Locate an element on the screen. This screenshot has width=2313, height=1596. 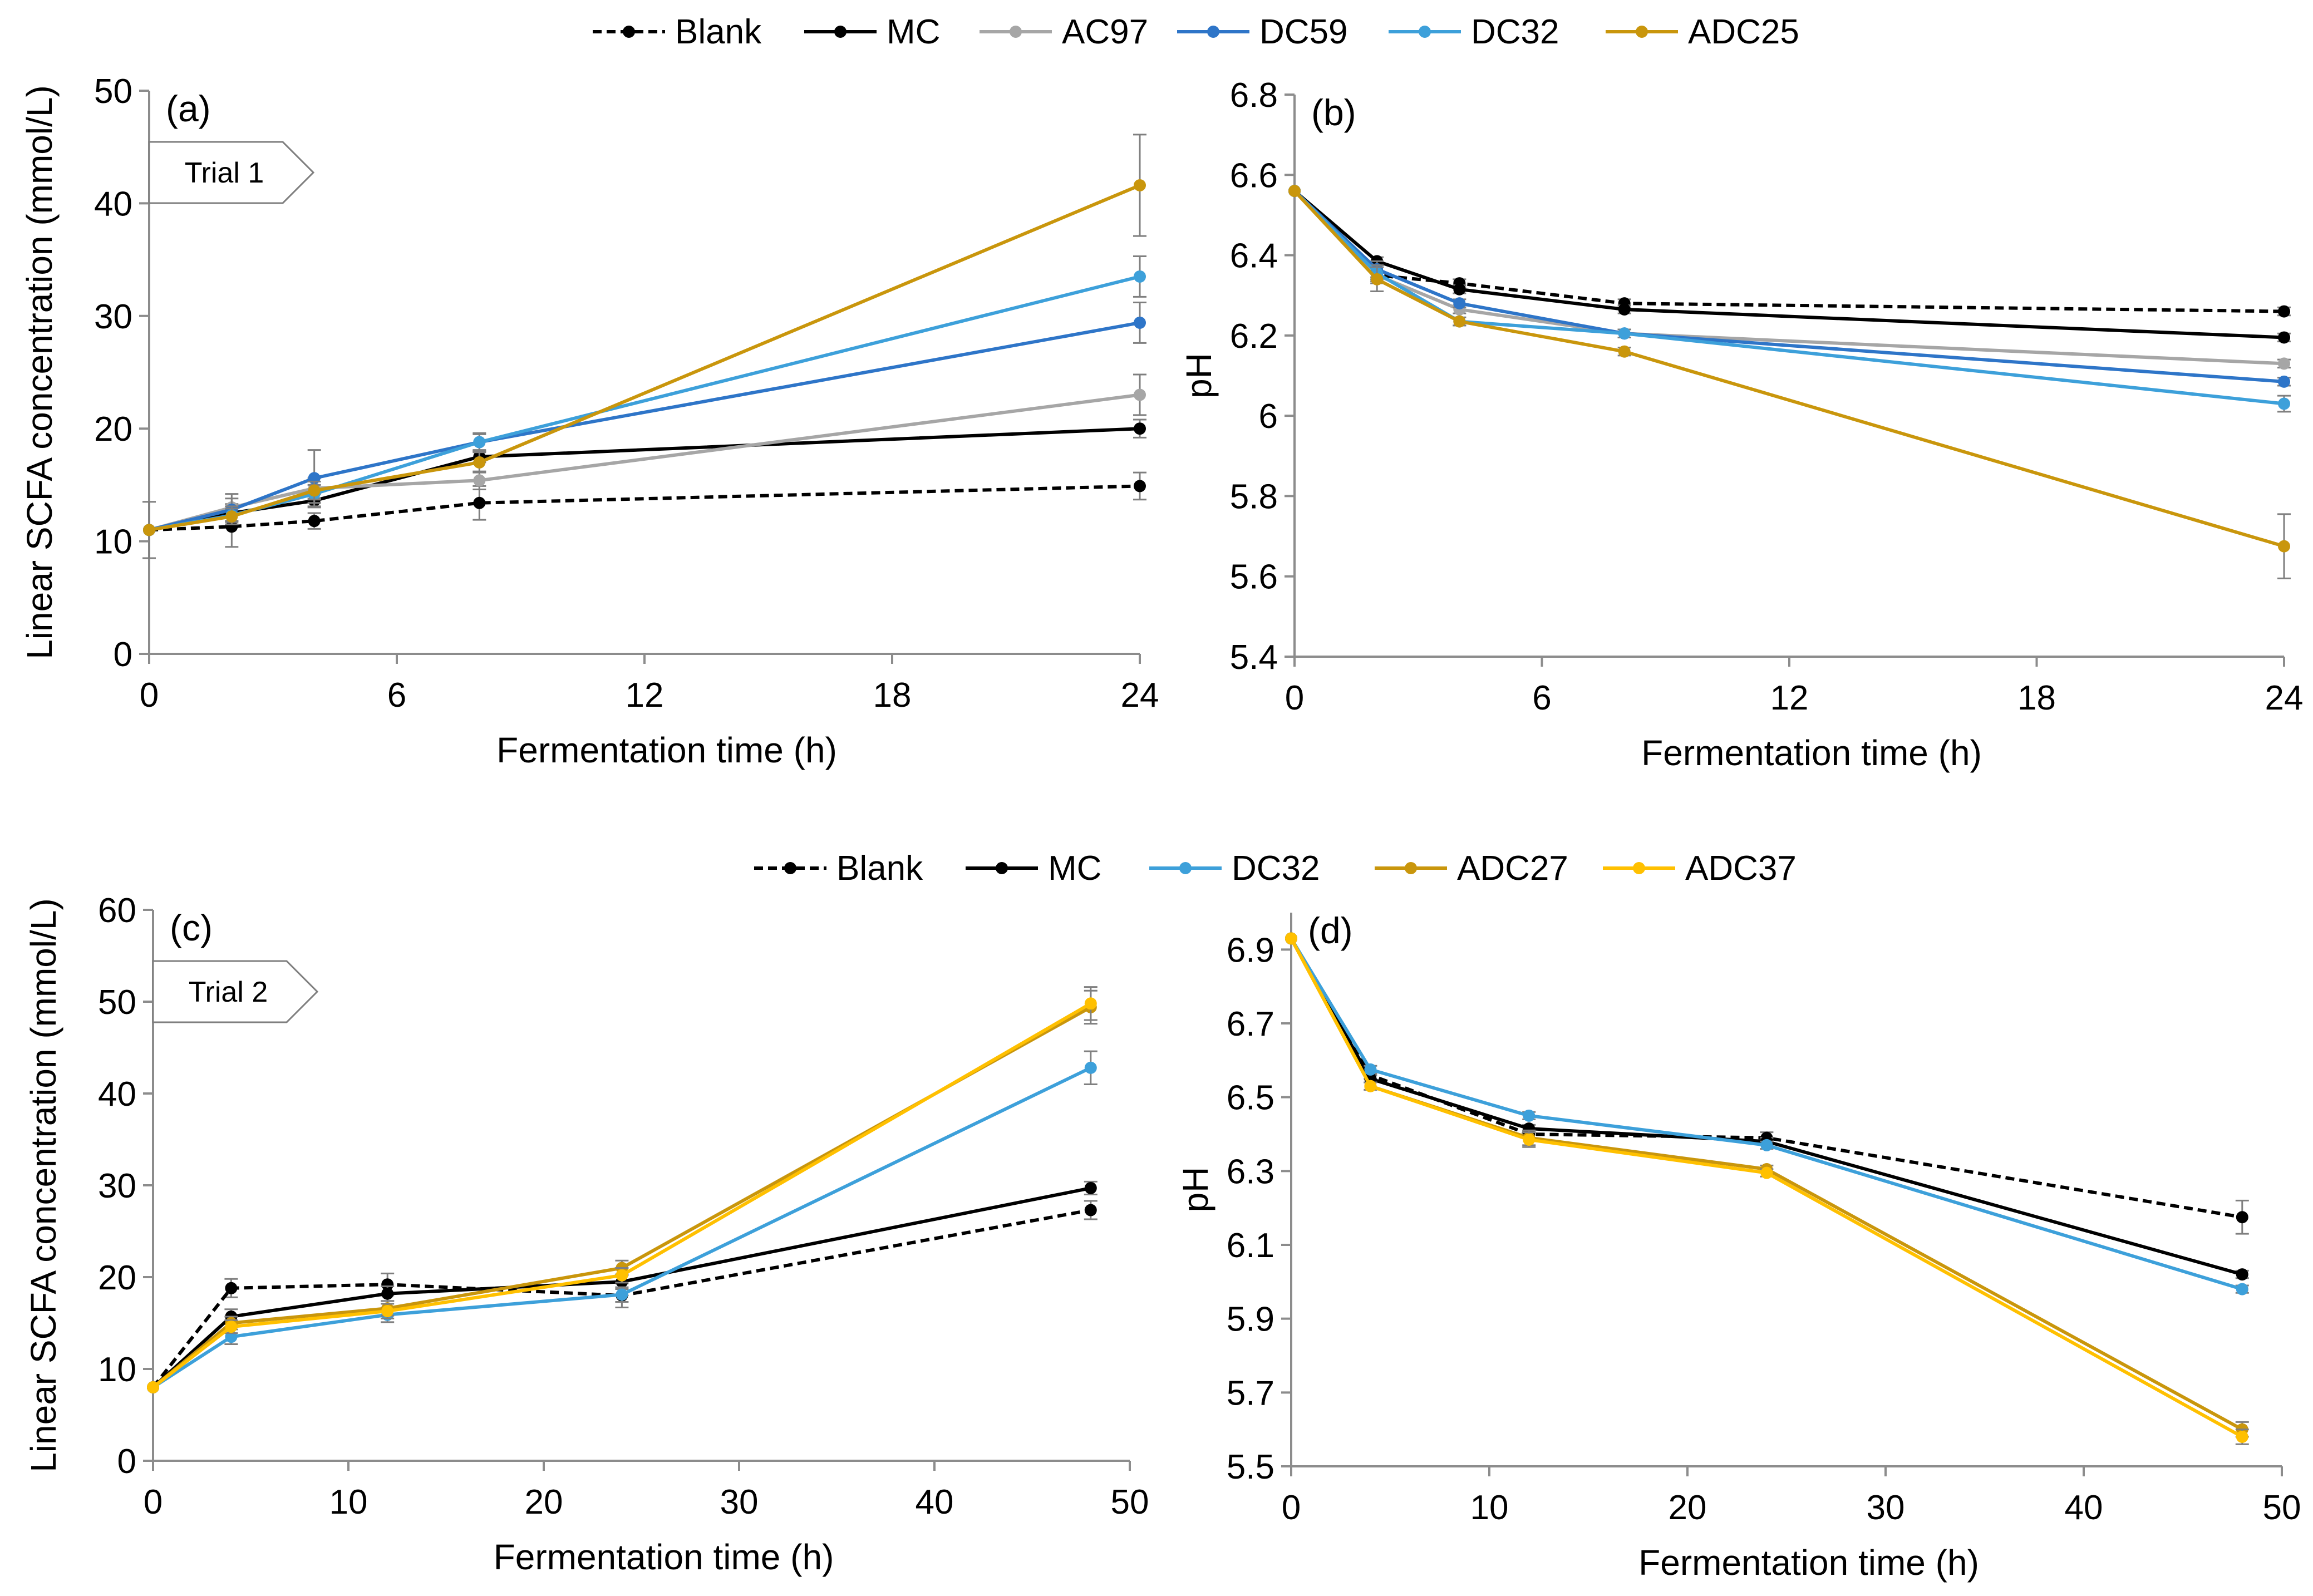
y-tick-label: 6.5 is located at coordinates (1251, 1098).